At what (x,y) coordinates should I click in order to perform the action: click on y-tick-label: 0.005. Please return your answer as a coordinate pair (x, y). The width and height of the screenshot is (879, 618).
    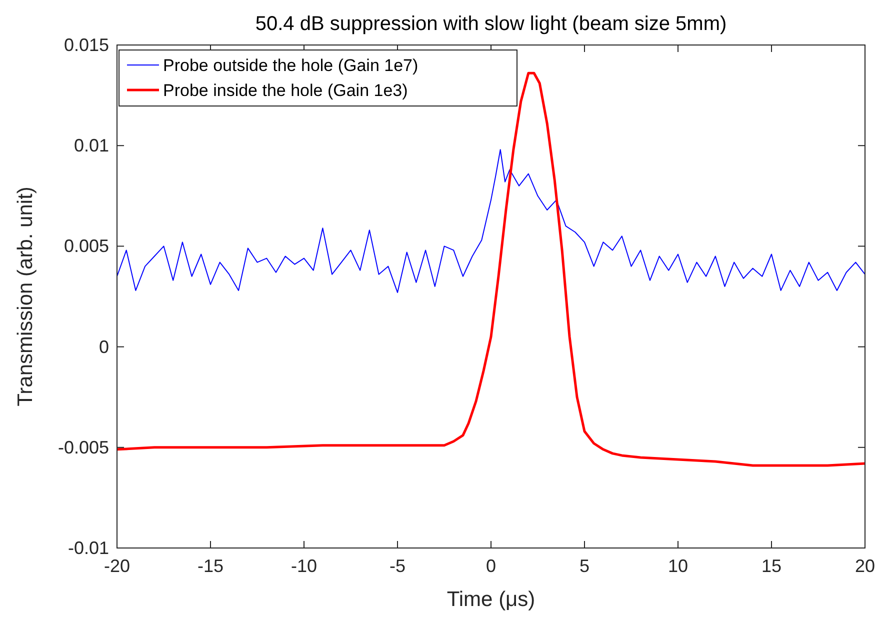
    Looking at the image, I should click on (86, 246).